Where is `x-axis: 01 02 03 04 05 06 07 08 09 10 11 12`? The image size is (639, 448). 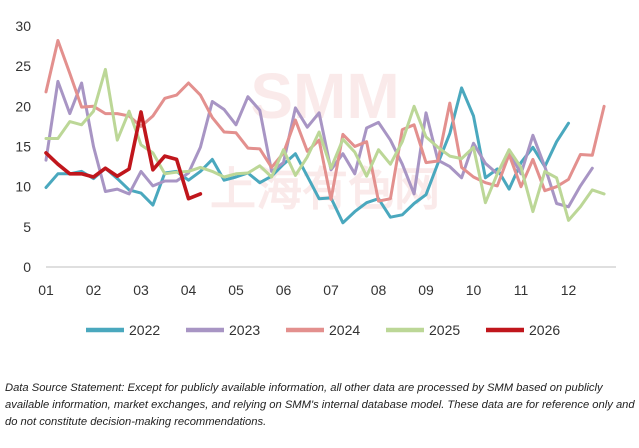
x-axis: 01 02 03 04 05 06 07 08 09 10 11 12 is located at coordinates (327, 282).